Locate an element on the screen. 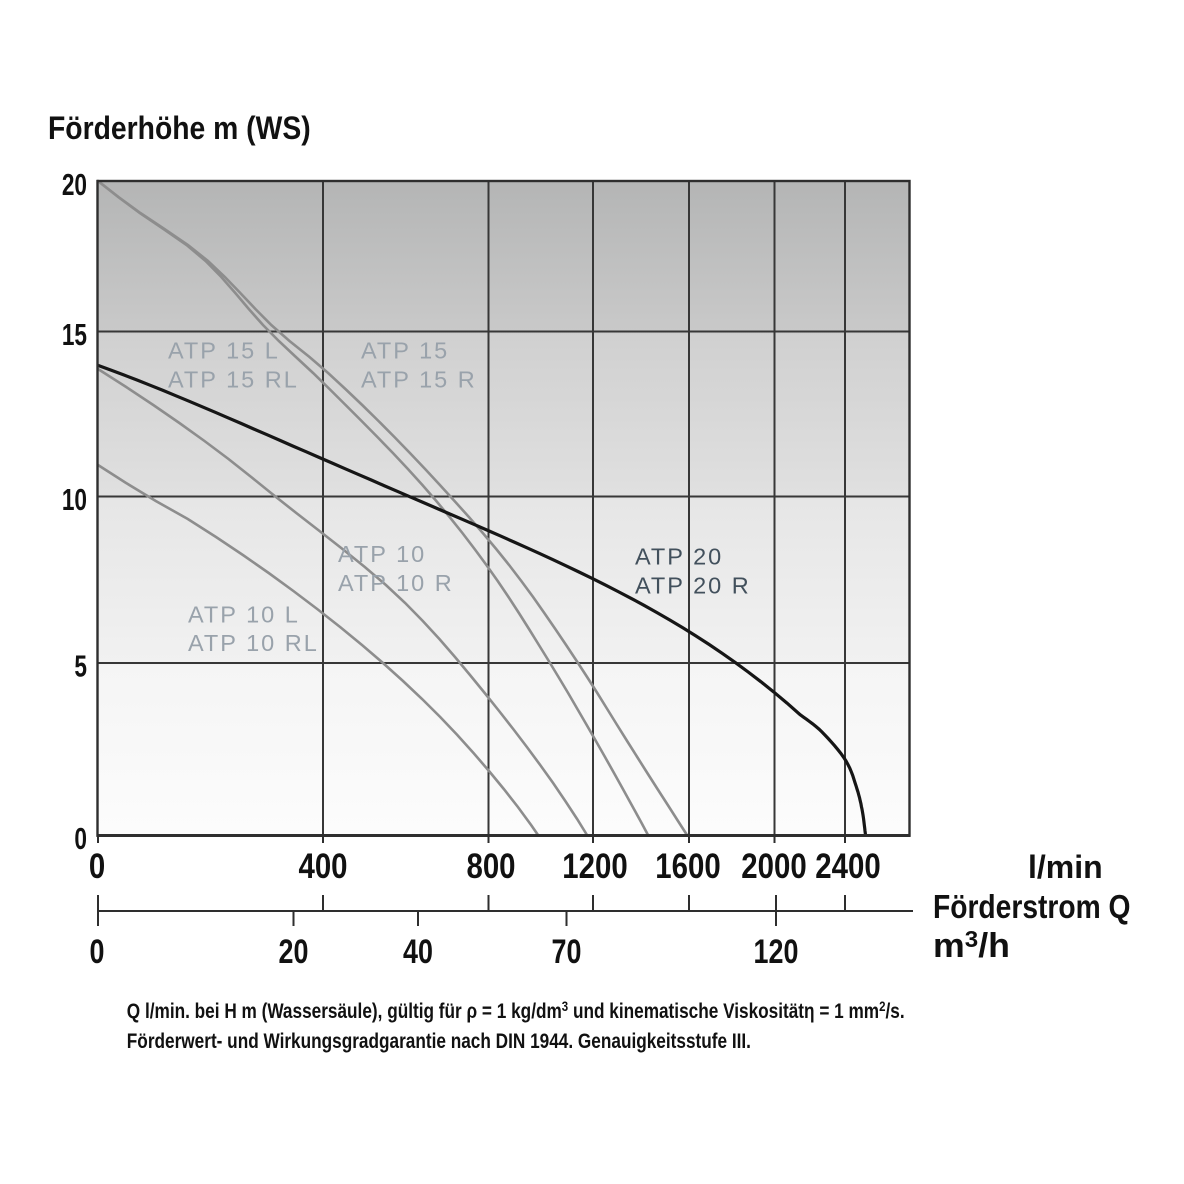 The height and width of the screenshot is (1184, 1184). svg-text: ATP 15 R is located at coordinates (419, 379).